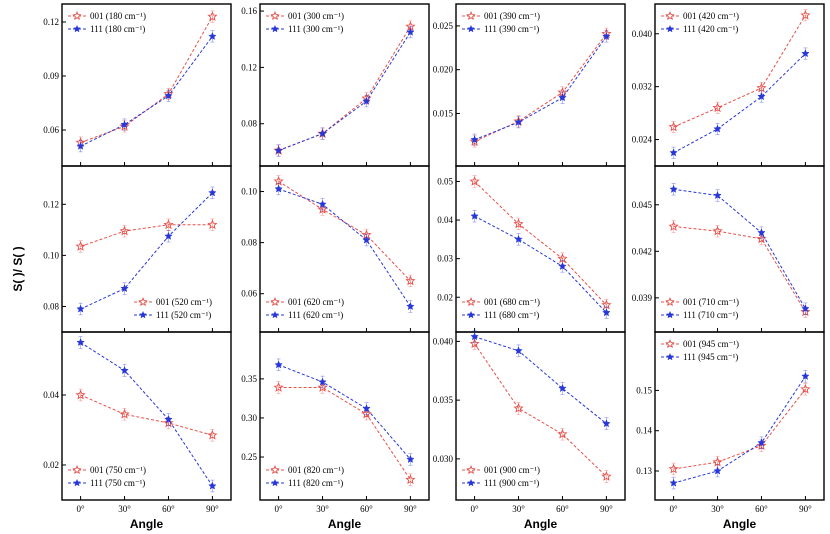 The image size is (830, 534). I want to click on legend-label: 111 (710 cm⁻¹), so click(710, 315).